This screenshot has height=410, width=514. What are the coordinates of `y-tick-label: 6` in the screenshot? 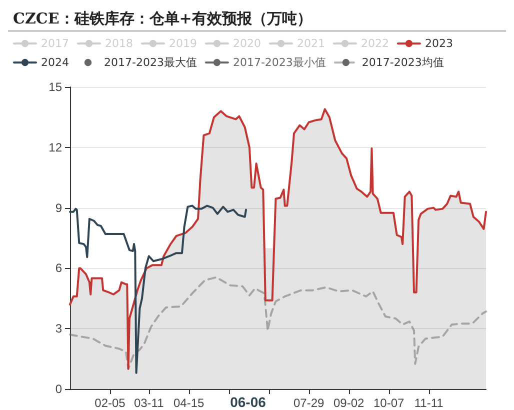 It's located at (58, 268).